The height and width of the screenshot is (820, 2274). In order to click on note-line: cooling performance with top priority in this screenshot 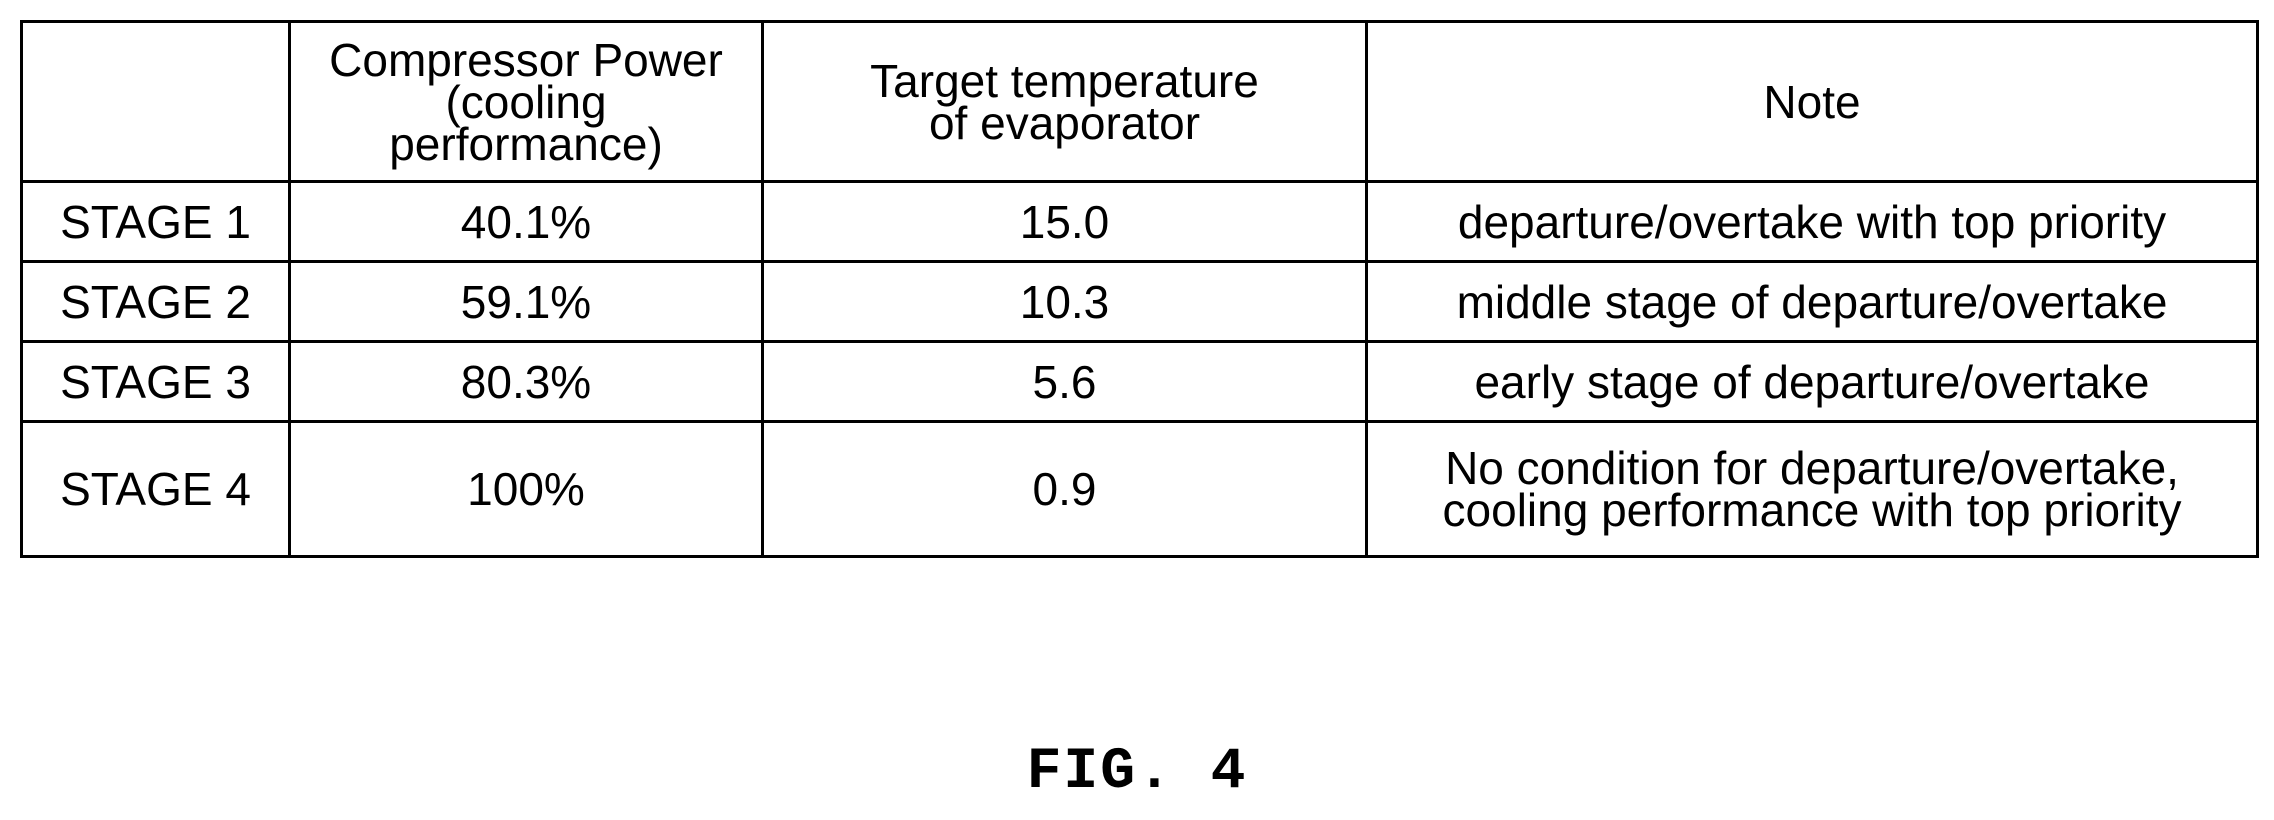, I will do `click(1812, 510)`.